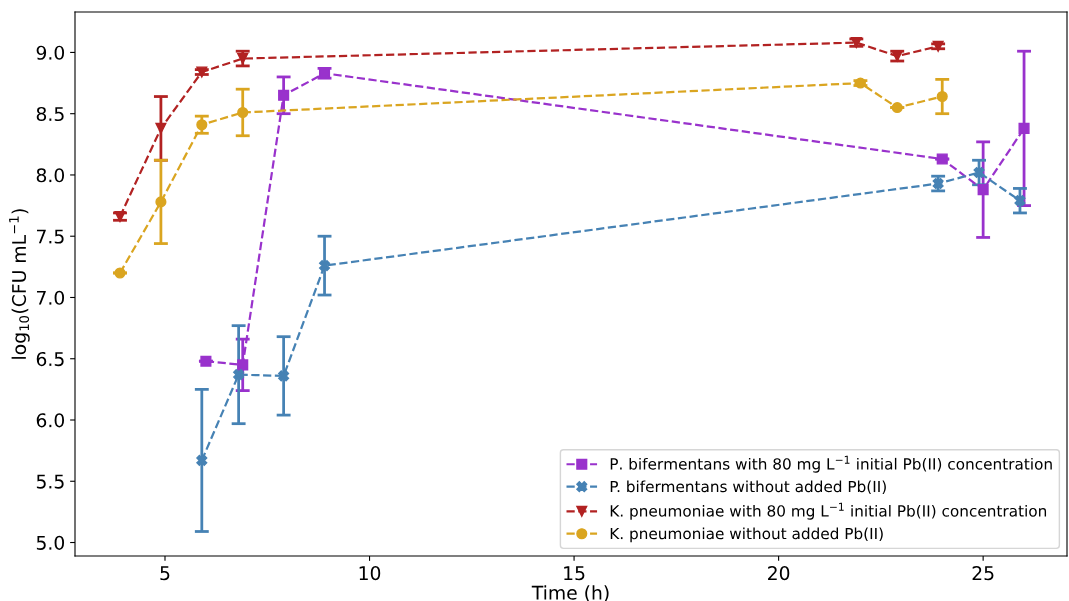 The image size is (1069, 601). Describe the element at coordinates (50, 420) in the screenshot. I see `y-tick-label: 6.0` at that location.